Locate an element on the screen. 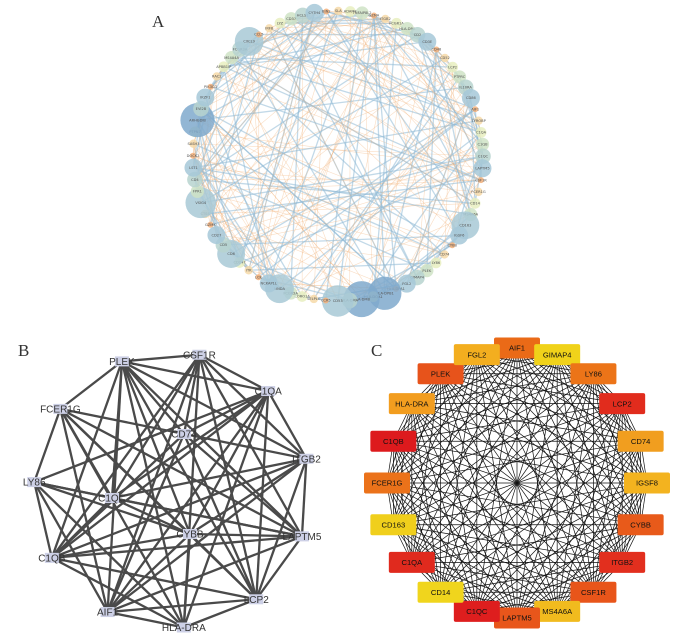 Image resolution: width=676 pixels, height=636 pixels. panel-a-letter: A is located at coordinates (158, 21).